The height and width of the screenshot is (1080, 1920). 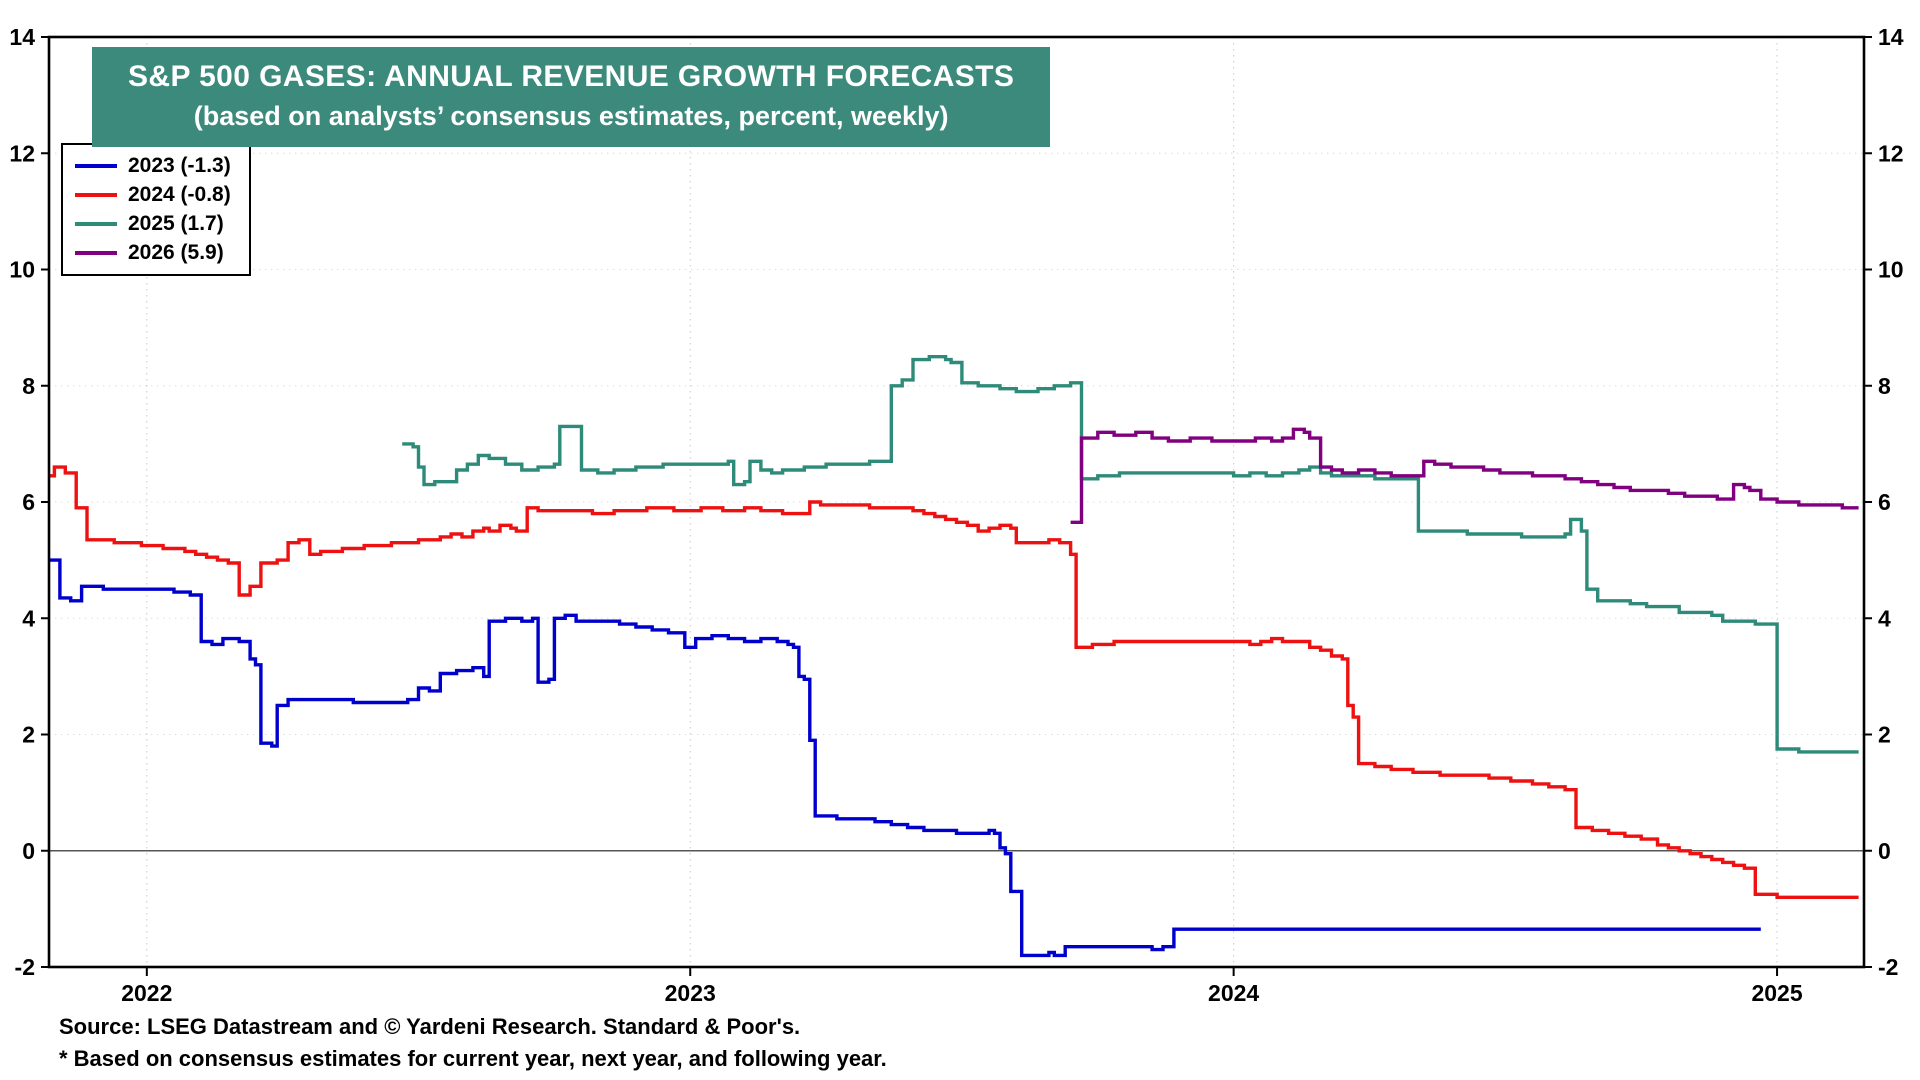 What do you see at coordinates (1891, 270) in the screenshot?
I see `y-tick-label-right: 10` at bounding box center [1891, 270].